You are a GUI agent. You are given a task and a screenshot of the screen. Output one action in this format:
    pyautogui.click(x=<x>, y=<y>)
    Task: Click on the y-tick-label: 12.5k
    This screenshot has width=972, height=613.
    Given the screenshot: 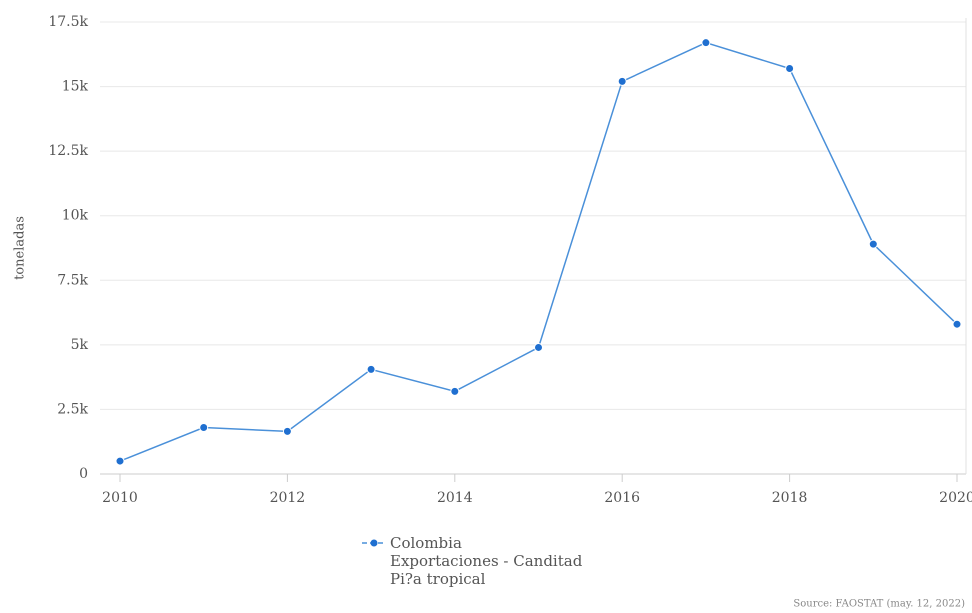 What is the action you would take?
    pyautogui.click(x=68, y=151)
    